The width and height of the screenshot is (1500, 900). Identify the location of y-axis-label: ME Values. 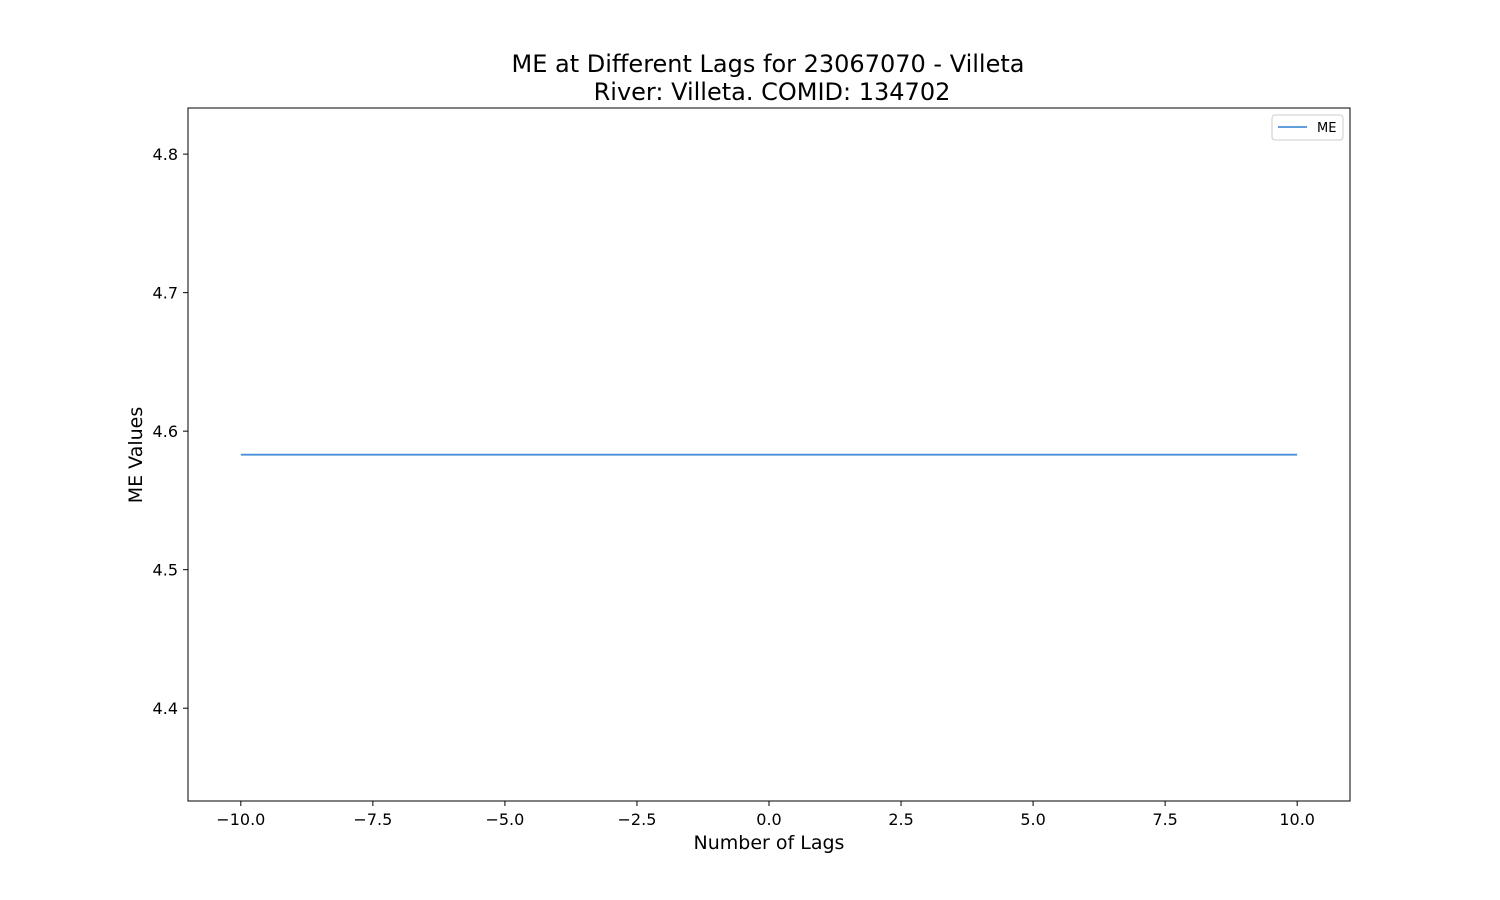
(136, 455).